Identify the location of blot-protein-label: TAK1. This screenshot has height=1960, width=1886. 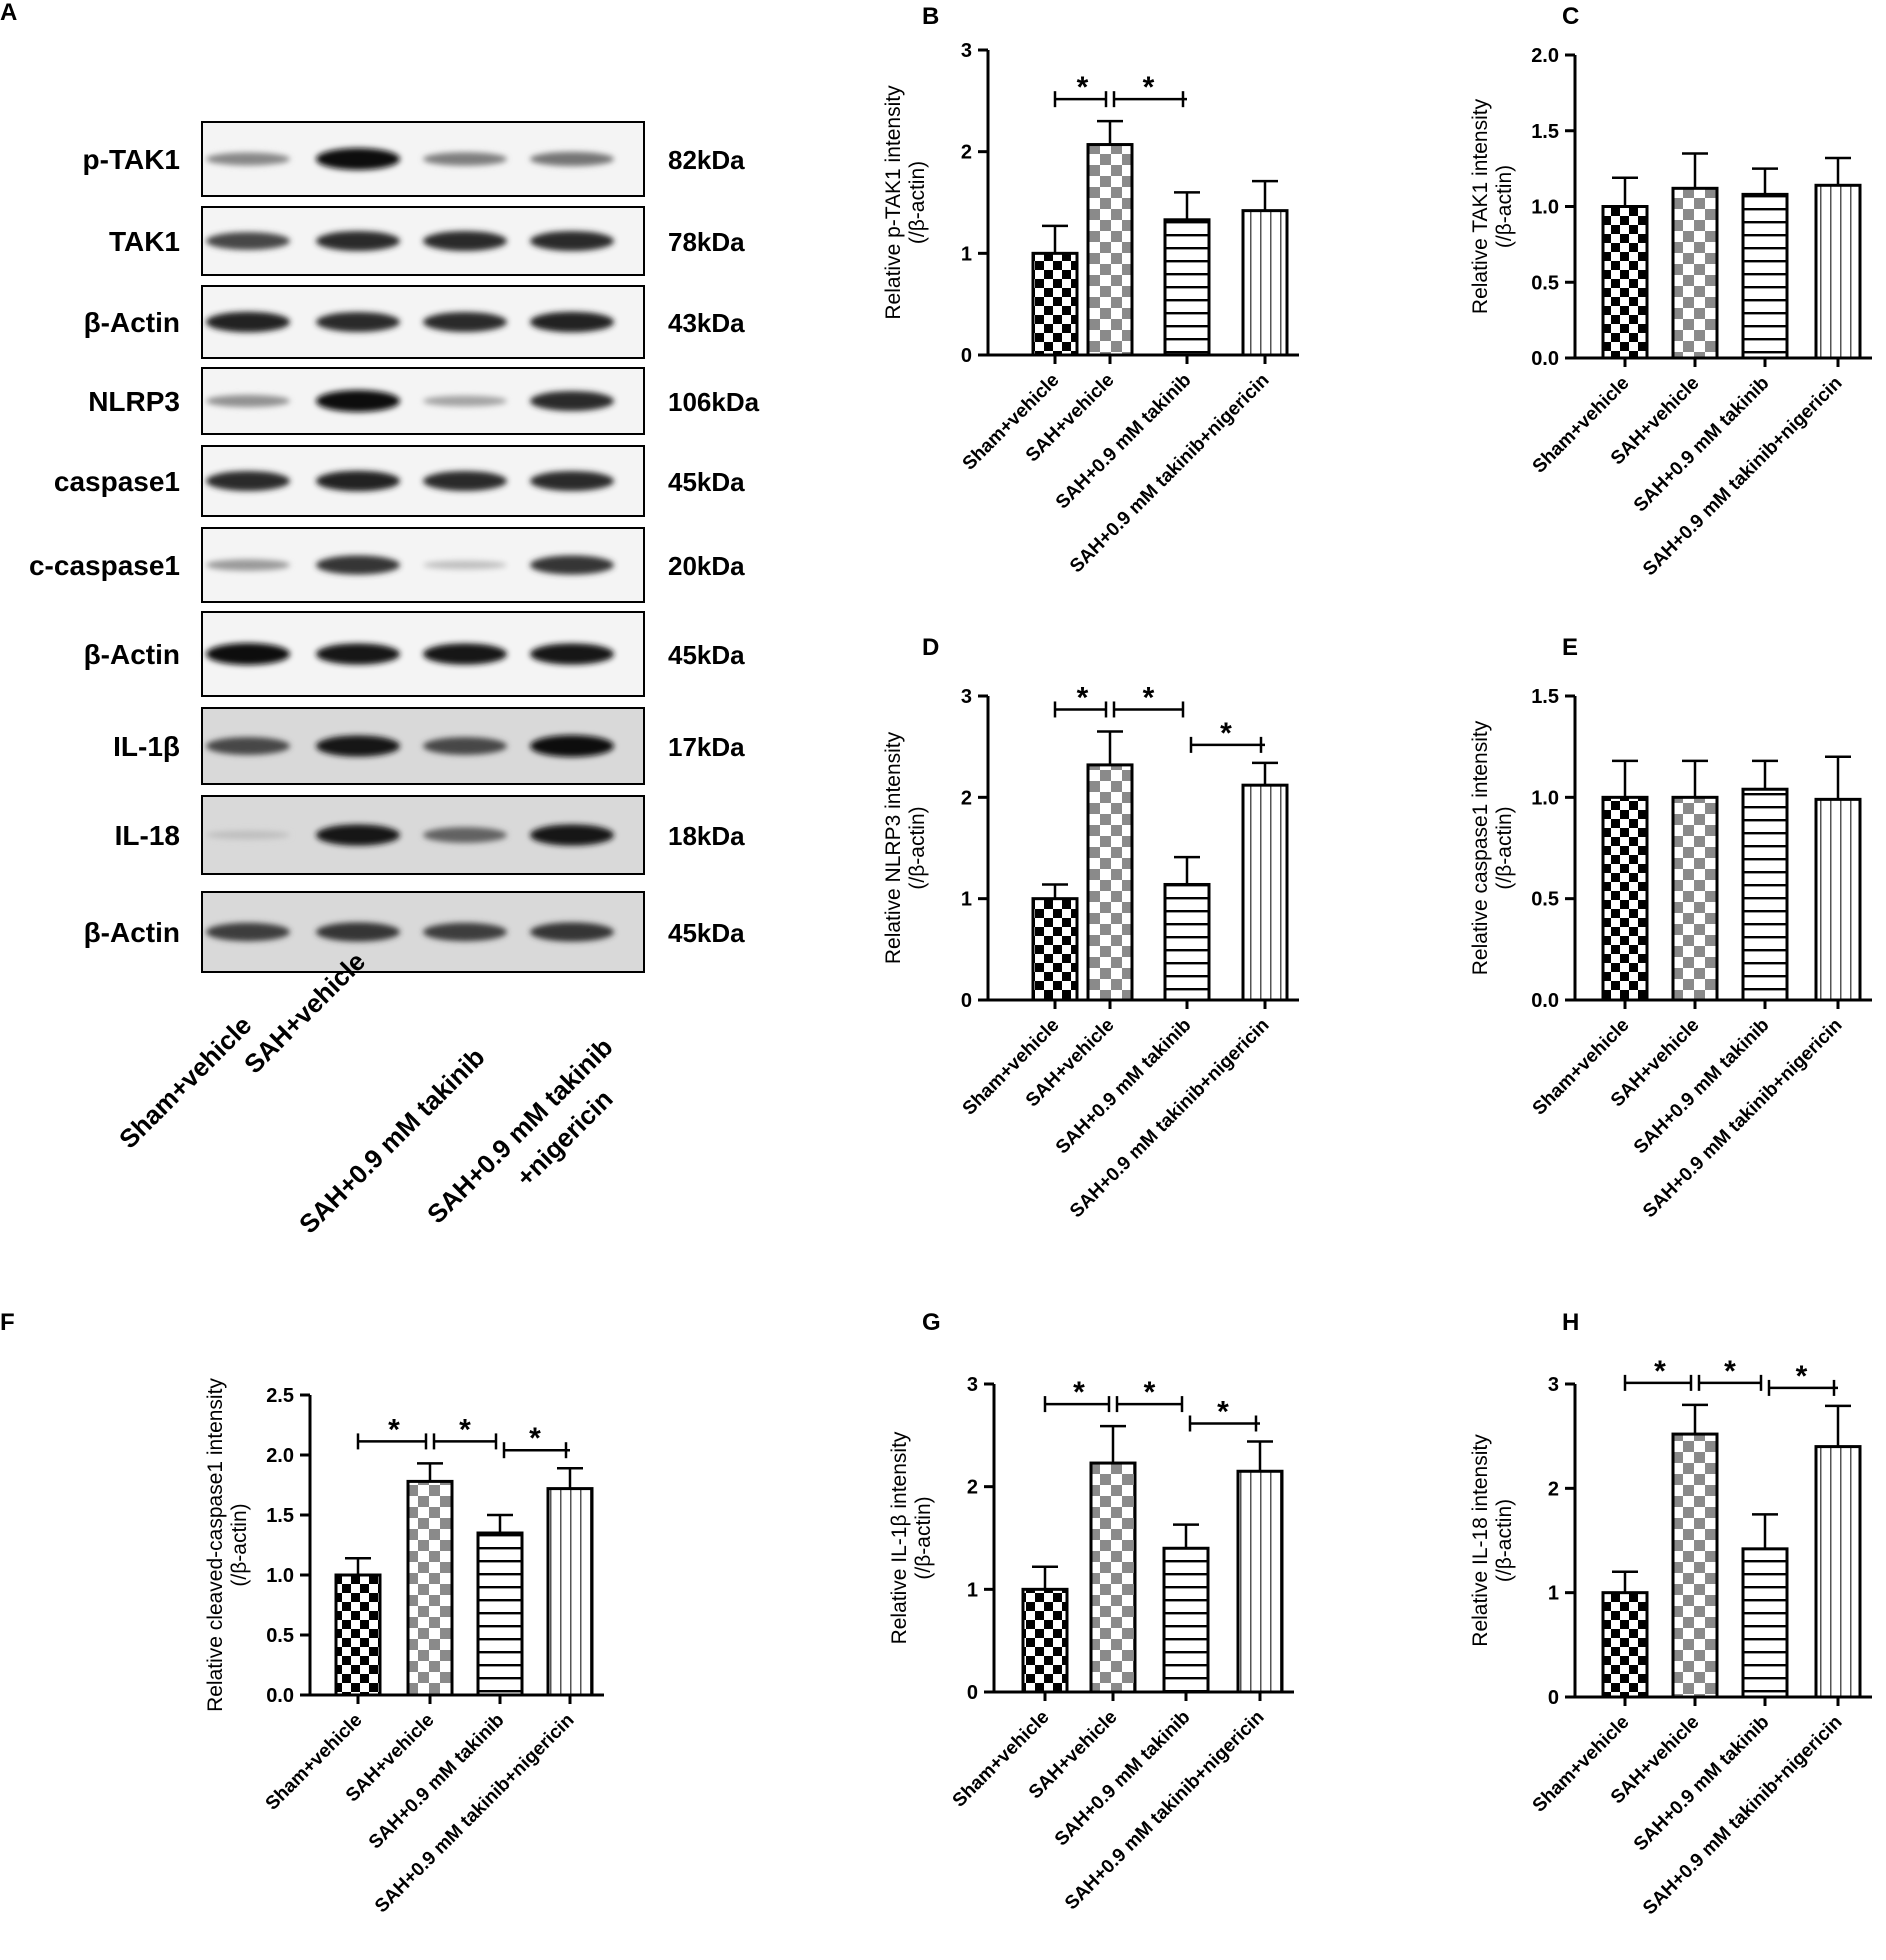
(144, 241).